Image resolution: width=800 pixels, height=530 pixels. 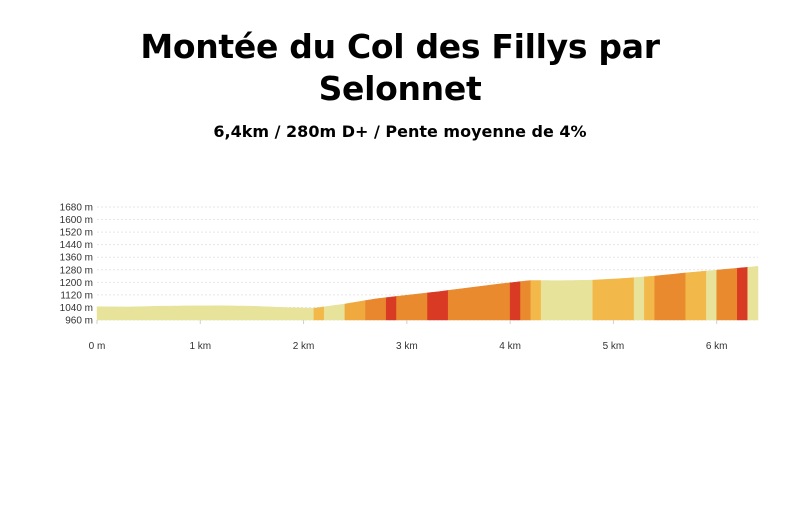 I want to click on y-tick-label: 1280 m, so click(x=76, y=270).